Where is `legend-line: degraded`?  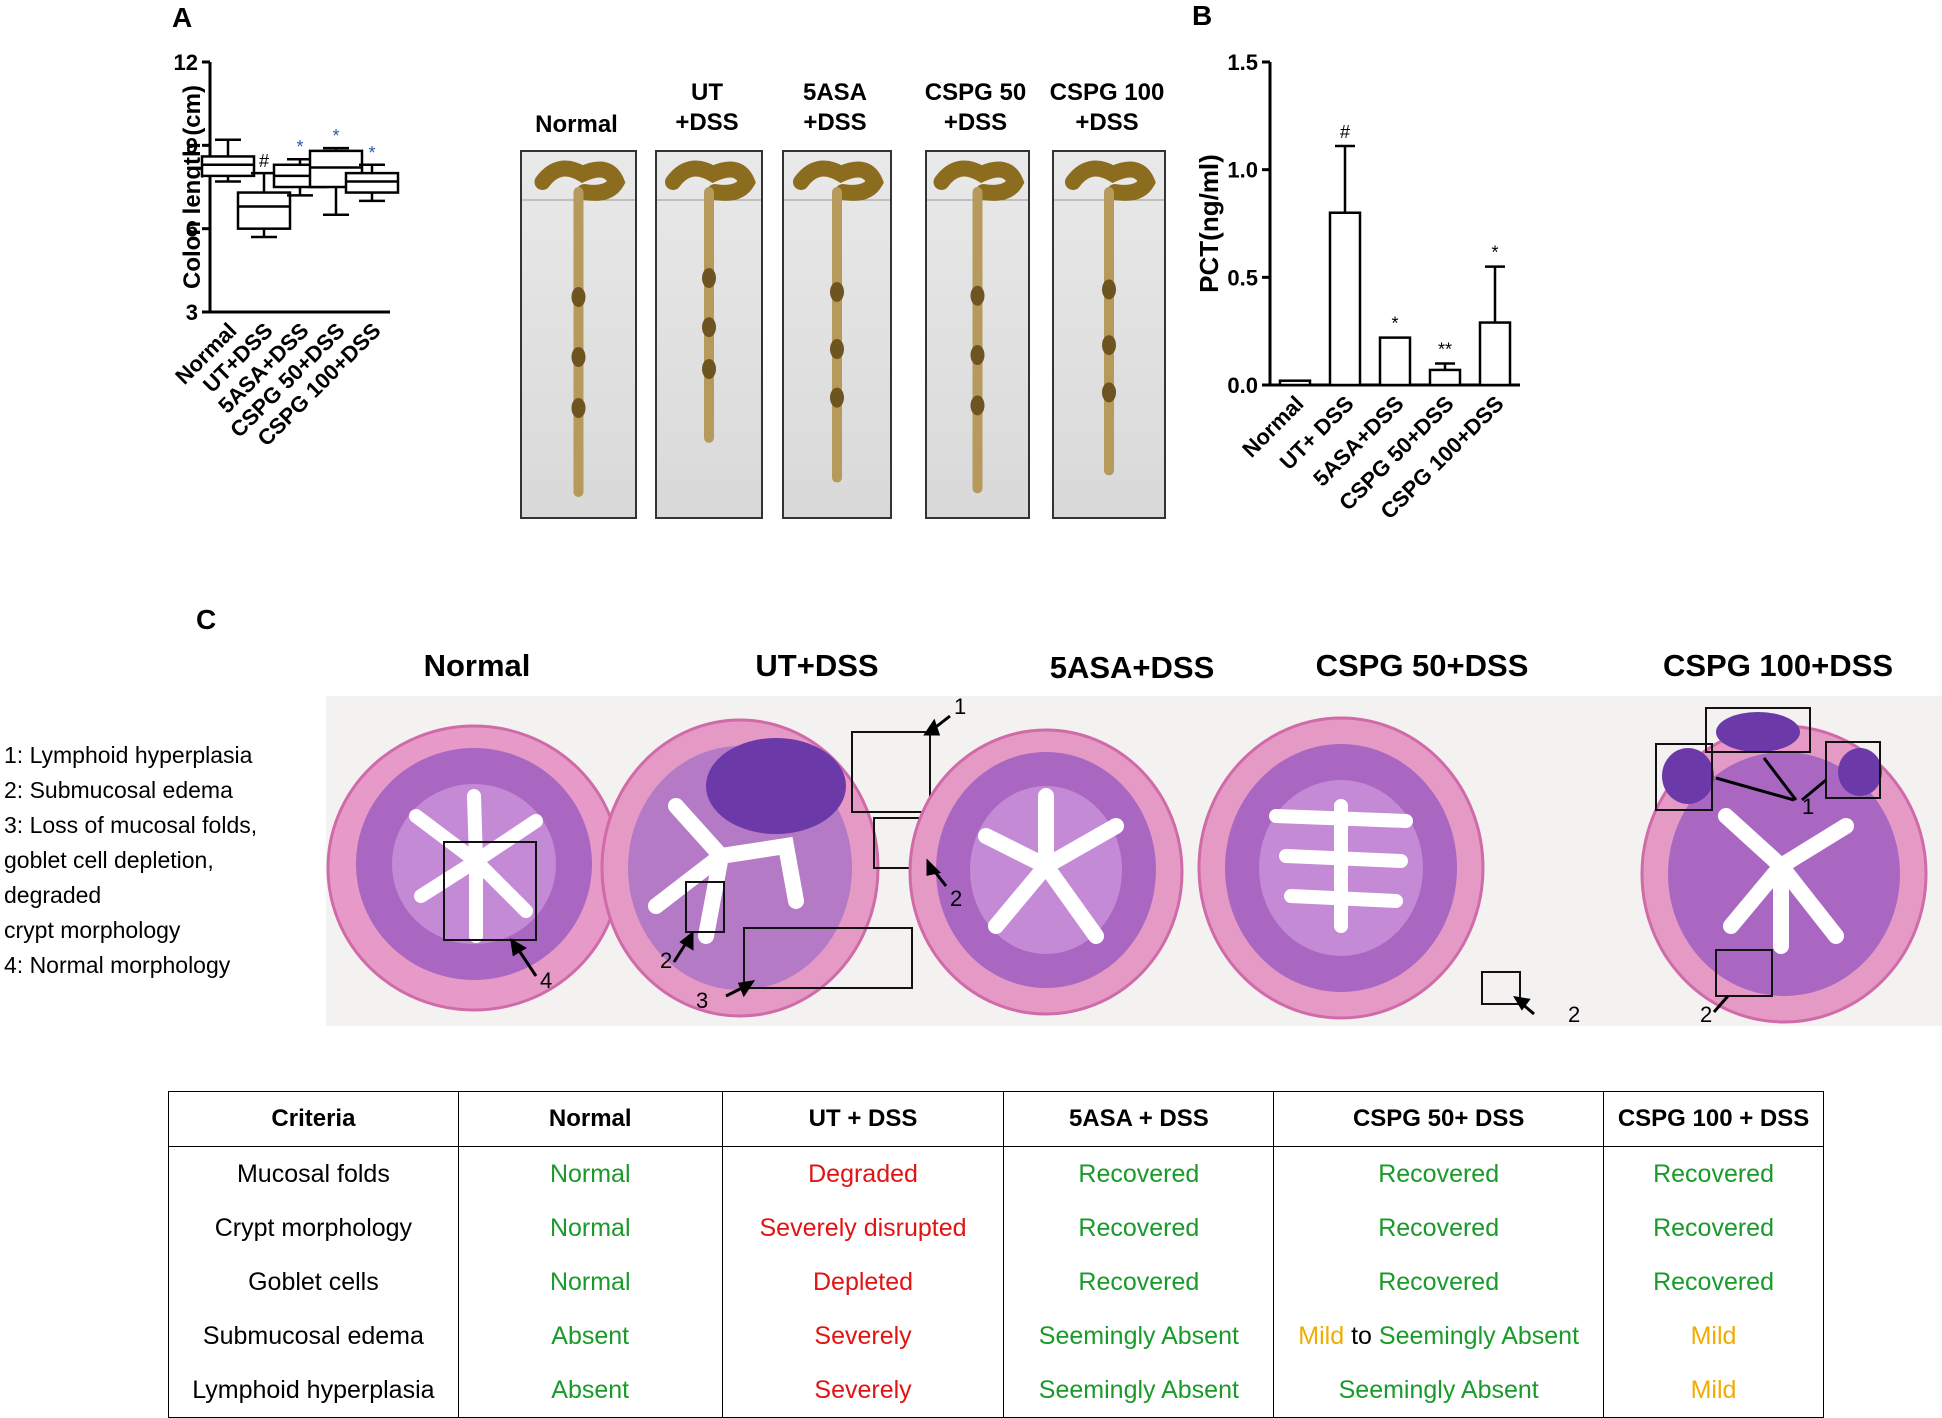 legend-line: degraded is located at coordinates (53, 895).